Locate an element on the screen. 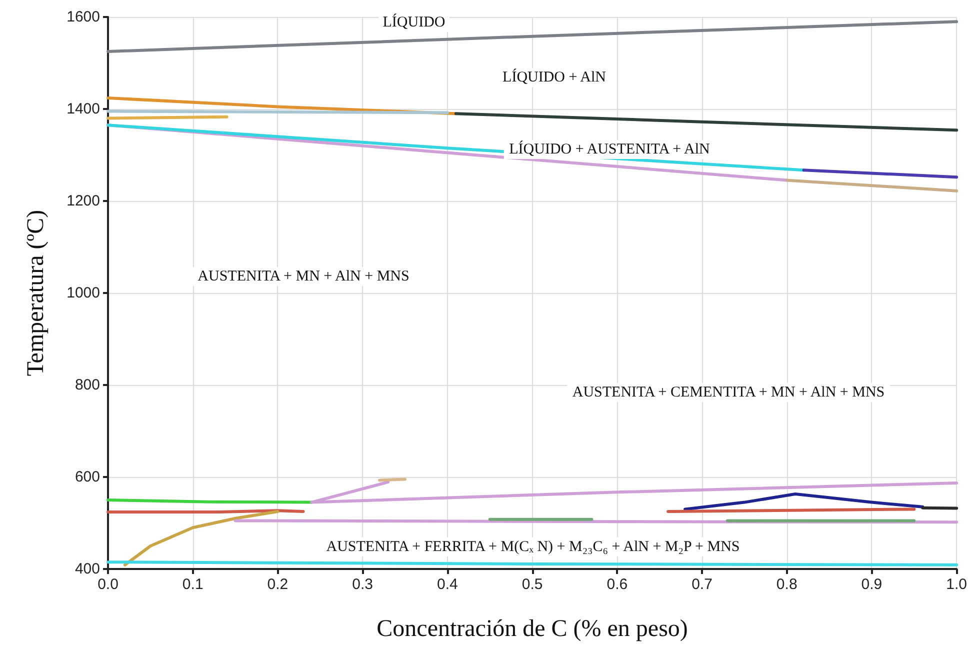 Image resolution: width=970 pixels, height=651 pixels. x-tick-label: 0.4 is located at coordinates (447, 584).